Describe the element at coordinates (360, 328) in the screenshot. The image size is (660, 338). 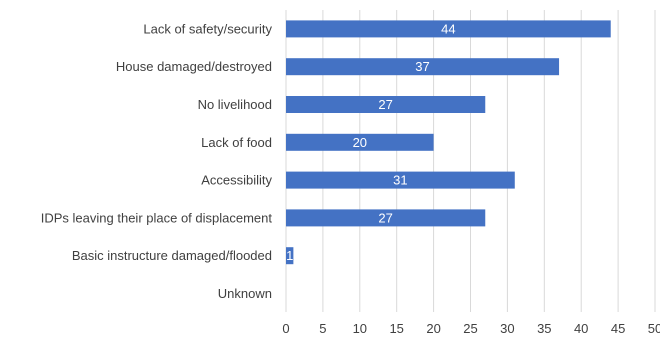
I see `x-tick-label: 10` at that location.